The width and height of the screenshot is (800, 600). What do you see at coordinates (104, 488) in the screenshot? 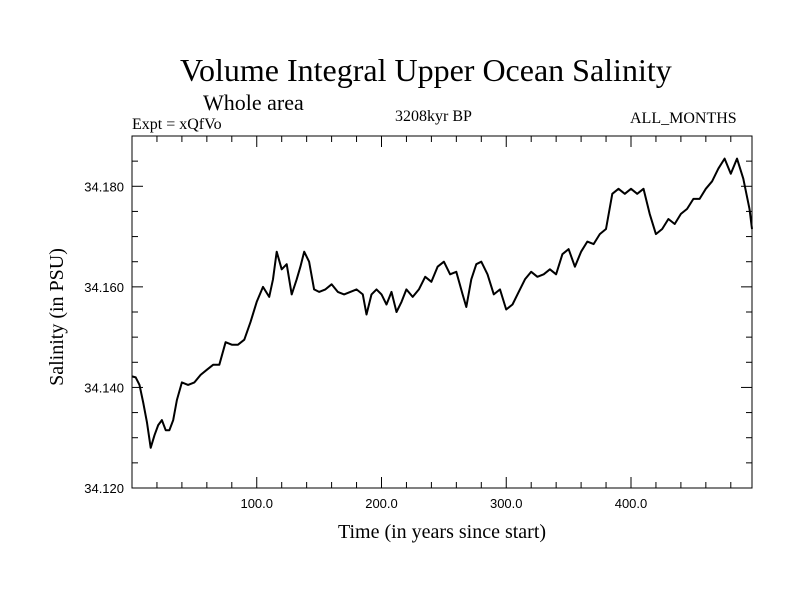
I see `y-tick-label: 34.120` at bounding box center [104, 488].